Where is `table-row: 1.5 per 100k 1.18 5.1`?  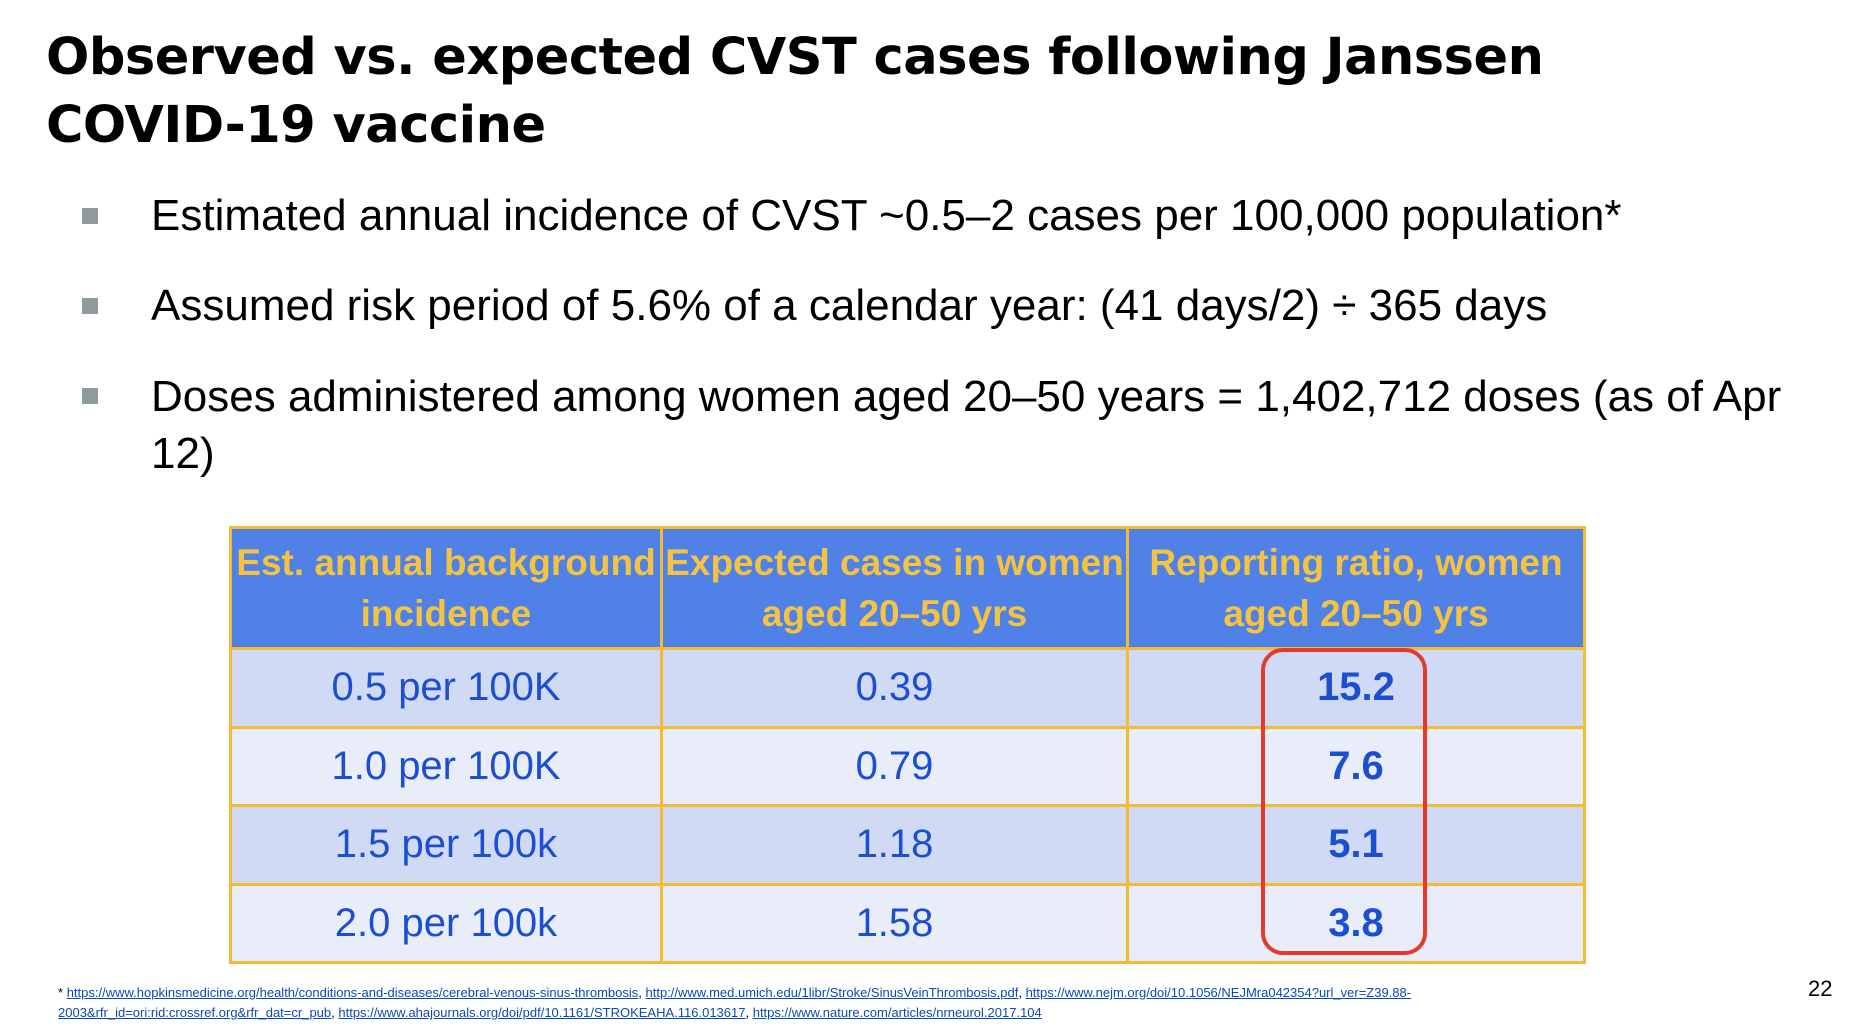
table-row: 1.5 per 100k 1.18 5.1 is located at coordinates (907, 845).